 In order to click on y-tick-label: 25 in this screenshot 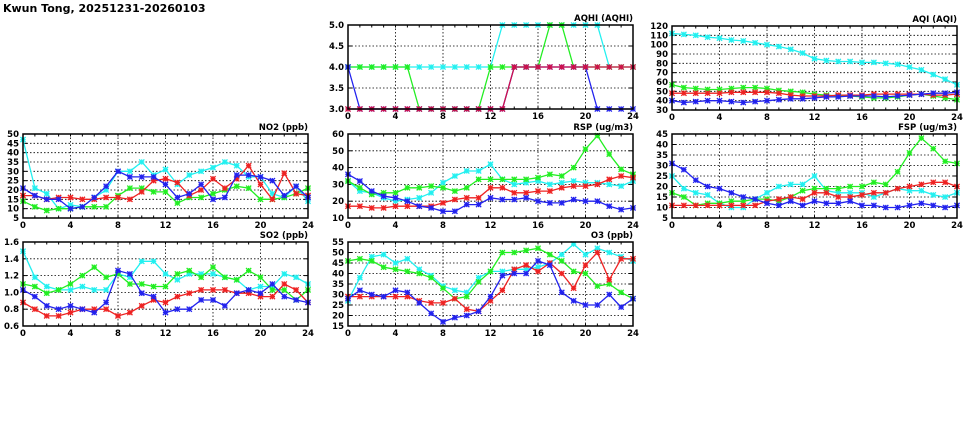, I will do `click(13, 182)`.